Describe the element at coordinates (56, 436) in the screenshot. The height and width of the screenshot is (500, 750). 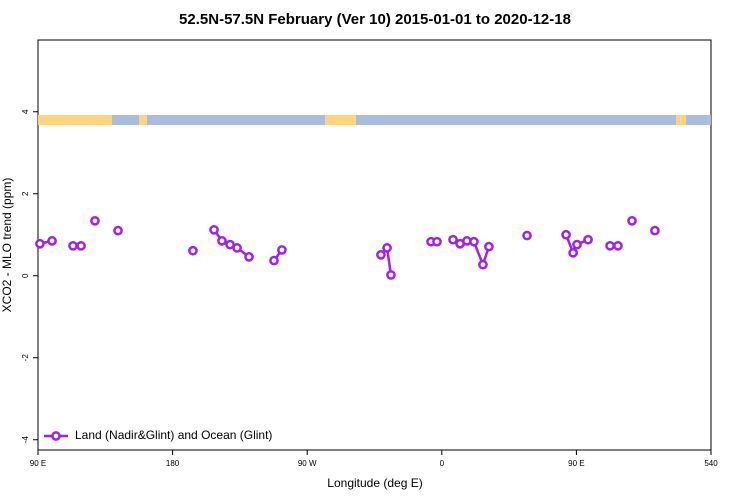
I see `legend-marker` at that location.